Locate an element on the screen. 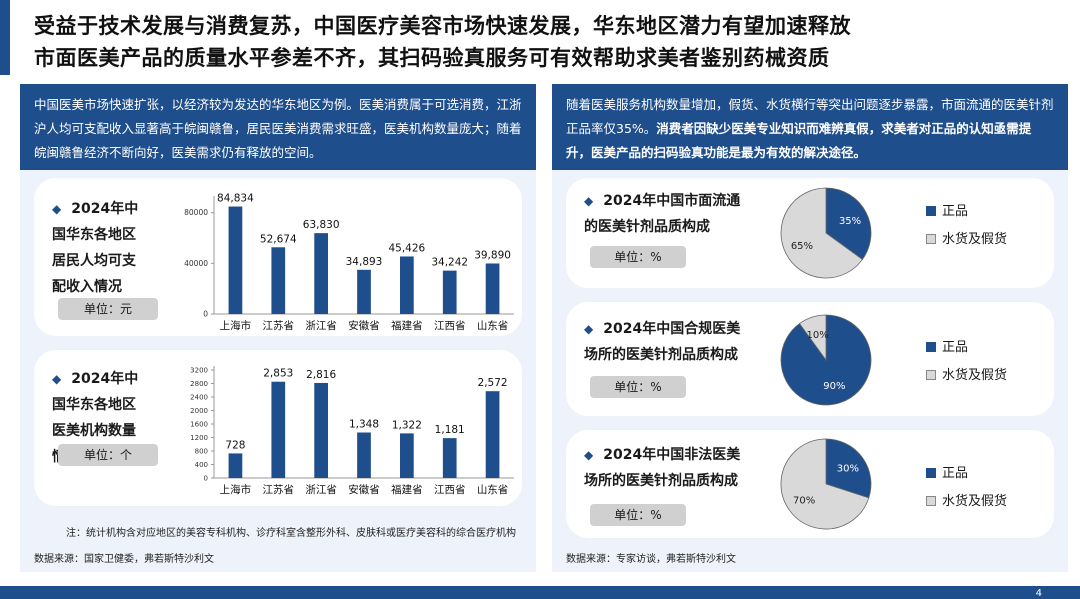 Image resolution: width=1080 pixels, height=599 pixels. bar-value-label: 52,674 is located at coordinates (278, 239).